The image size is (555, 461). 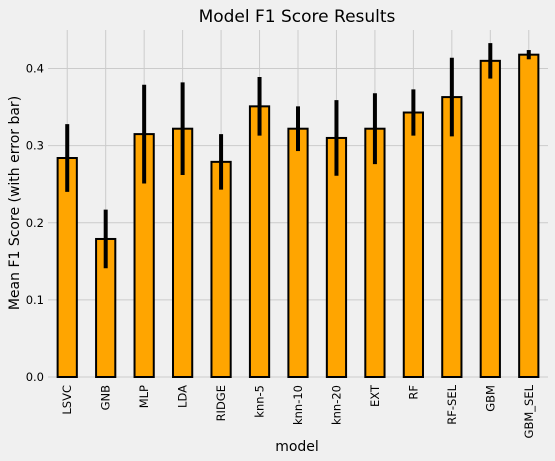 What do you see at coordinates (260, 401) in the screenshot?
I see `x-tick-label: knn-5` at bounding box center [260, 401].